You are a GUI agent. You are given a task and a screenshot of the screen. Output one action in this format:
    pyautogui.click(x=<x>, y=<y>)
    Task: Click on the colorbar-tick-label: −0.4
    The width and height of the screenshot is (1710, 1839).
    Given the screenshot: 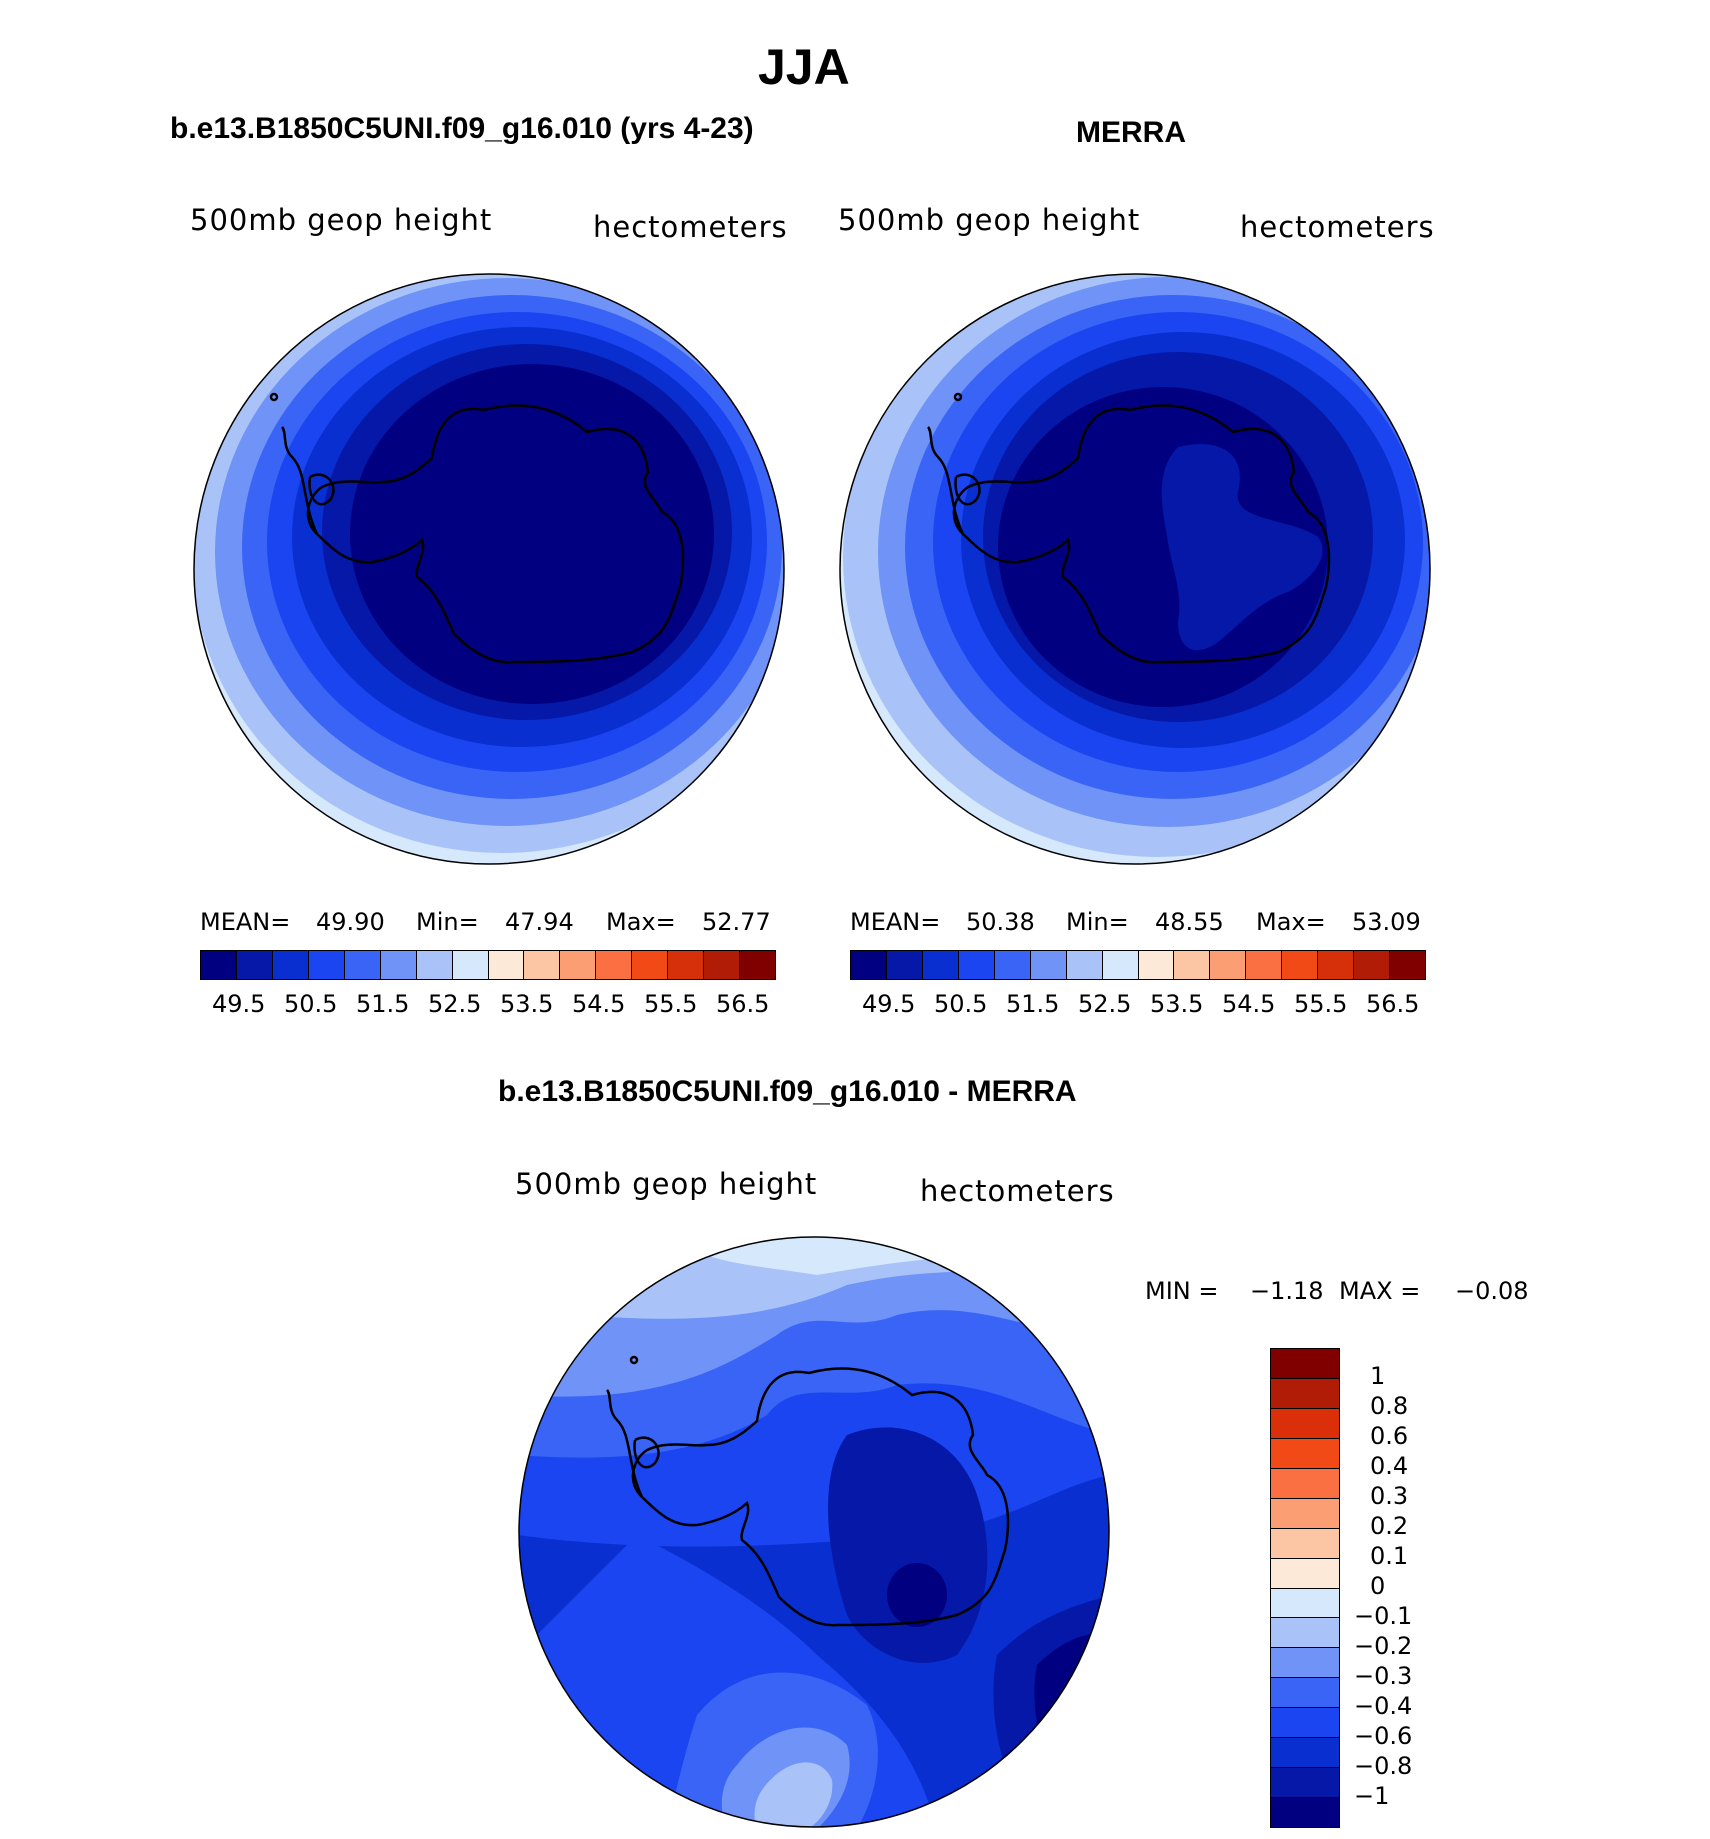 What is the action you would take?
    pyautogui.click(x=1383, y=1706)
    